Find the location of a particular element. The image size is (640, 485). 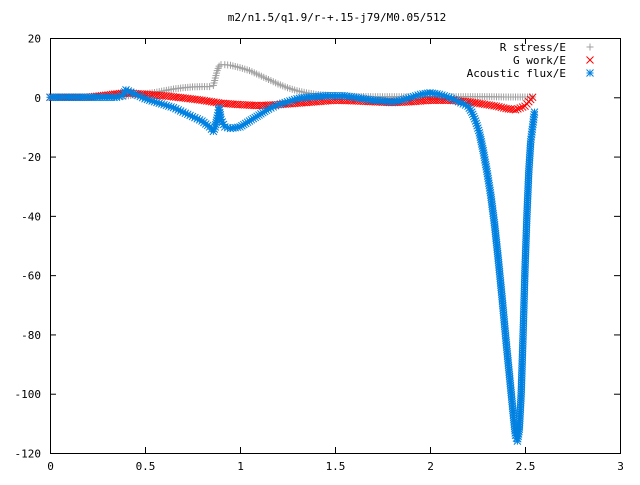

y-tick-label: 20 is located at coordinates (34, 39).